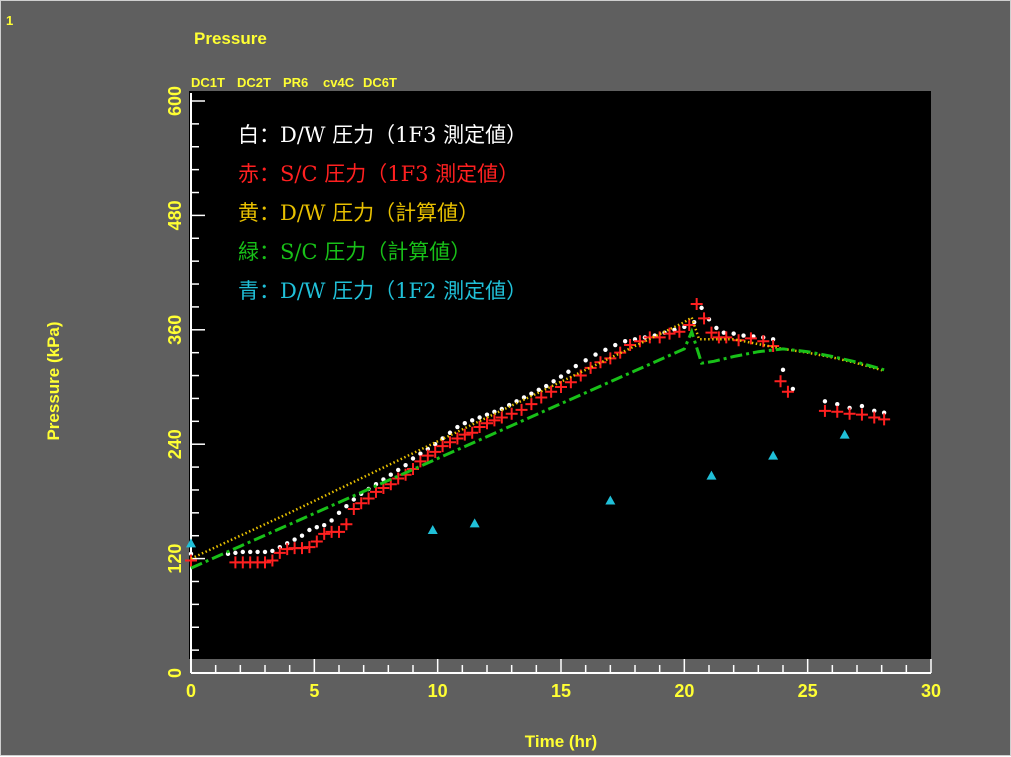 The height and width of the screenshot is (757, 1011). I want to click on x-axis-label: Time (hr), so click(561, 741).